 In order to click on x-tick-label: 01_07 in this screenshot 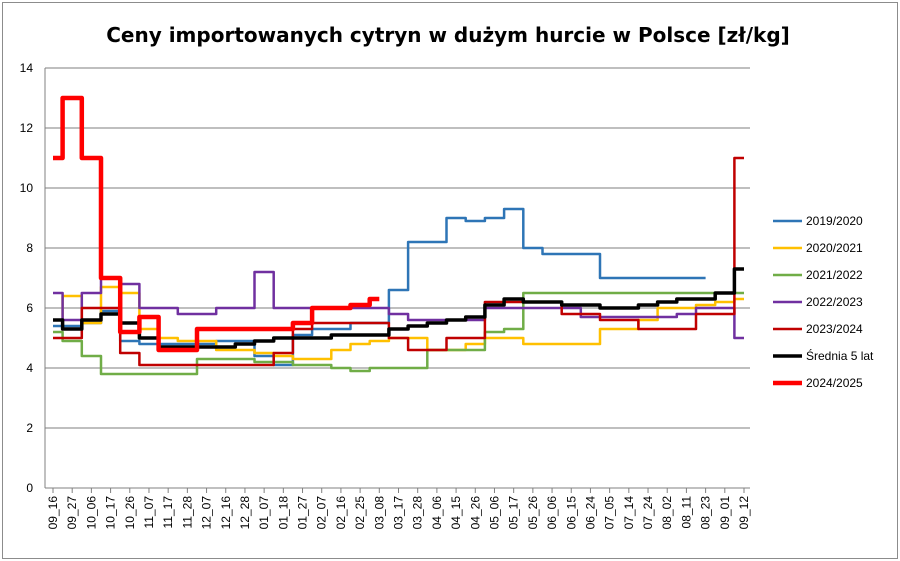, I will do `click(264, 513)`.